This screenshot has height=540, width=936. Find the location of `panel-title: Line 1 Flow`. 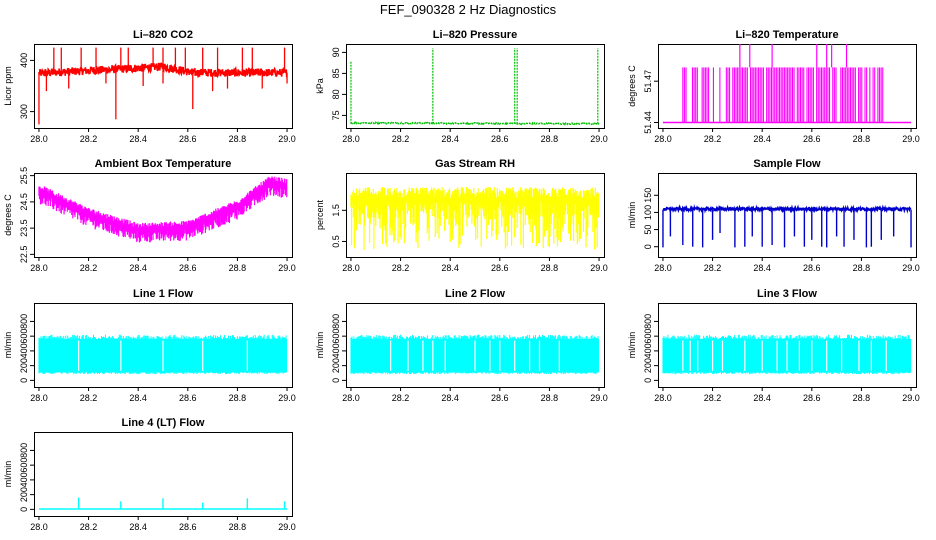

panel-title: Line 1 Flow is located at coordinates (163, 294).